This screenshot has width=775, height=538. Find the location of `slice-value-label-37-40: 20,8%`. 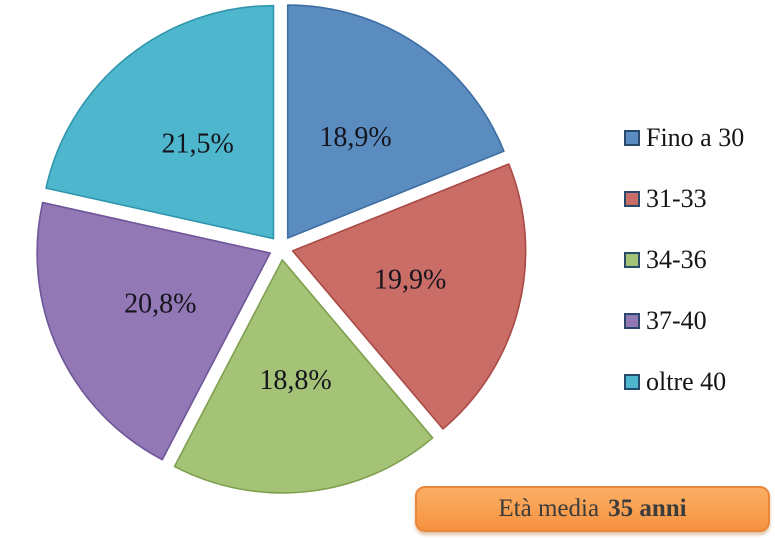

slice-value-label-37-40: 20,8% is located at coordinates (160, 304).